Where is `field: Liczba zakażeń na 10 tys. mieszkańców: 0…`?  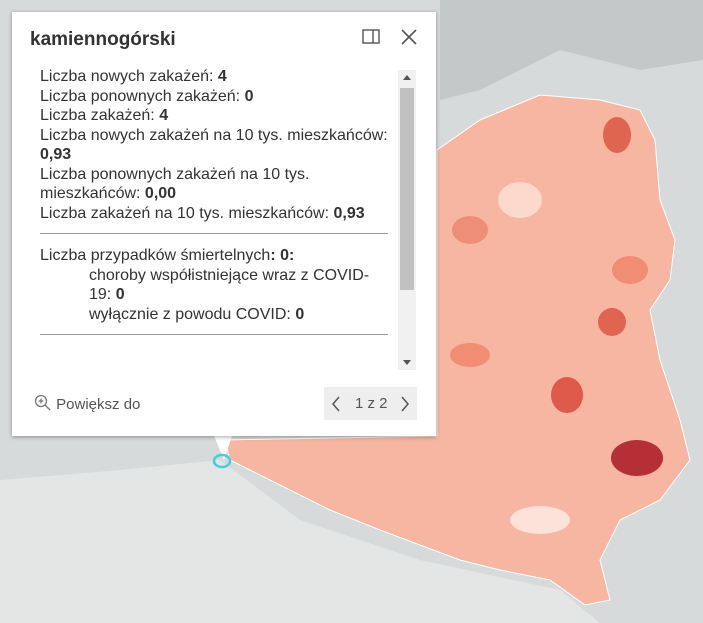
field: Liczba zakażeń na 10 tys. mieszkańców: 0… is located at coordinates (215, 214).